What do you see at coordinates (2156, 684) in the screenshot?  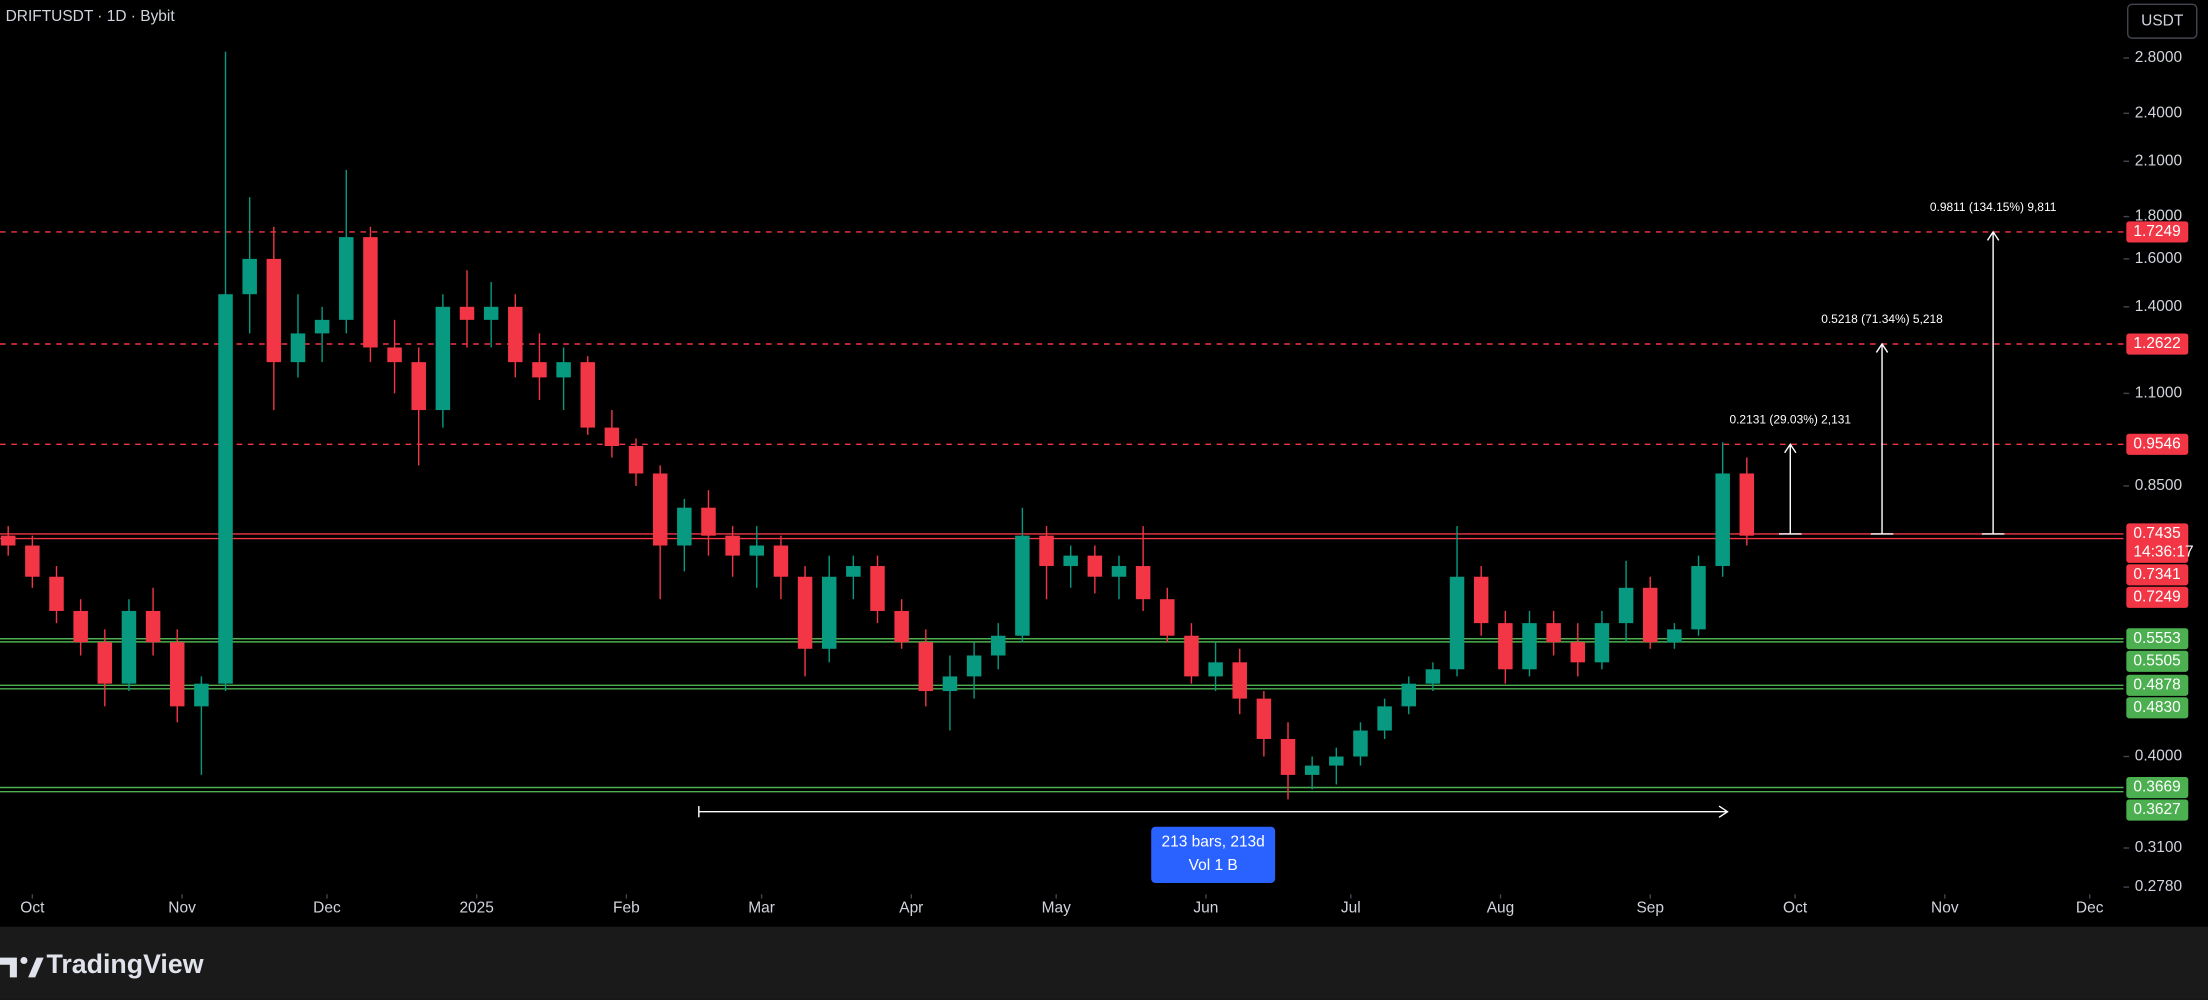 I see `price-label: 0.4878` at bounding box center [2156, 684].